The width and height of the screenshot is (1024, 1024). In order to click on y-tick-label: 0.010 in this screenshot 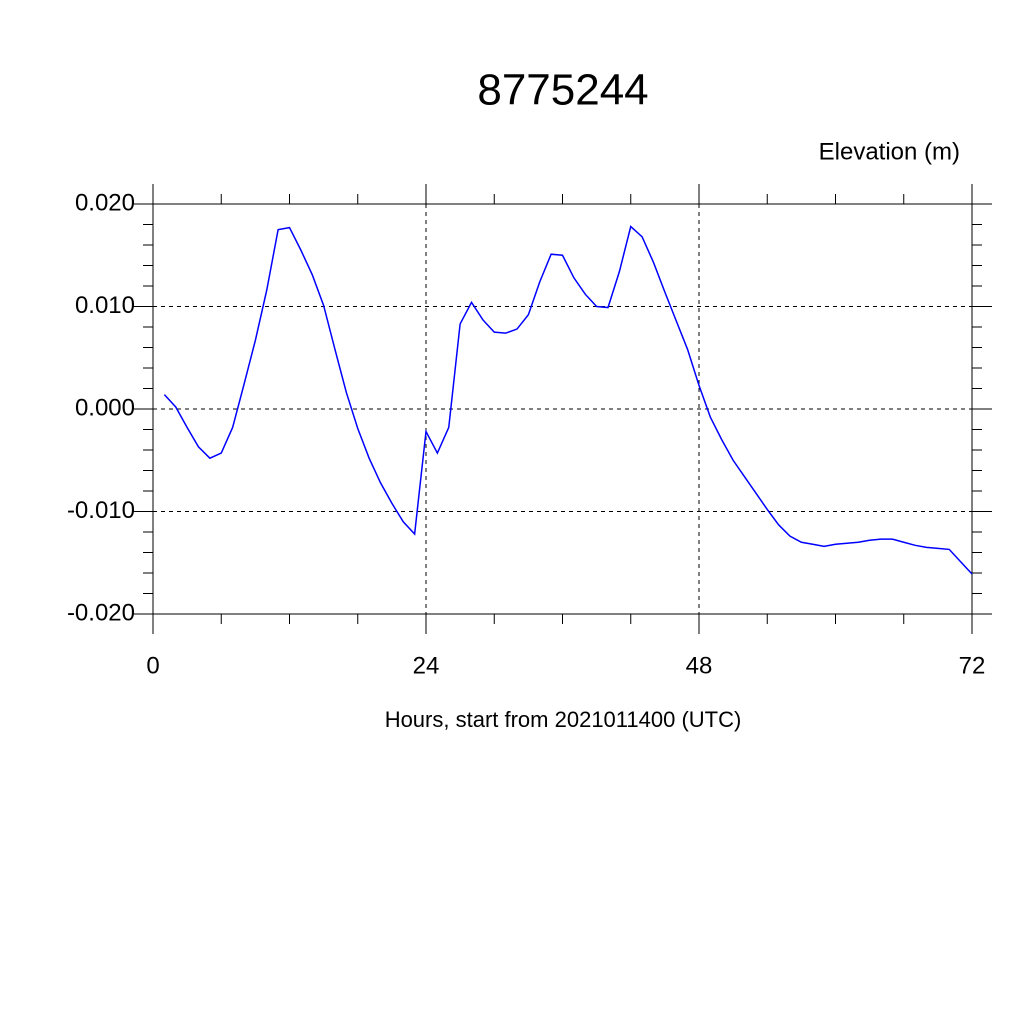, I will do `click(105, 305)`.